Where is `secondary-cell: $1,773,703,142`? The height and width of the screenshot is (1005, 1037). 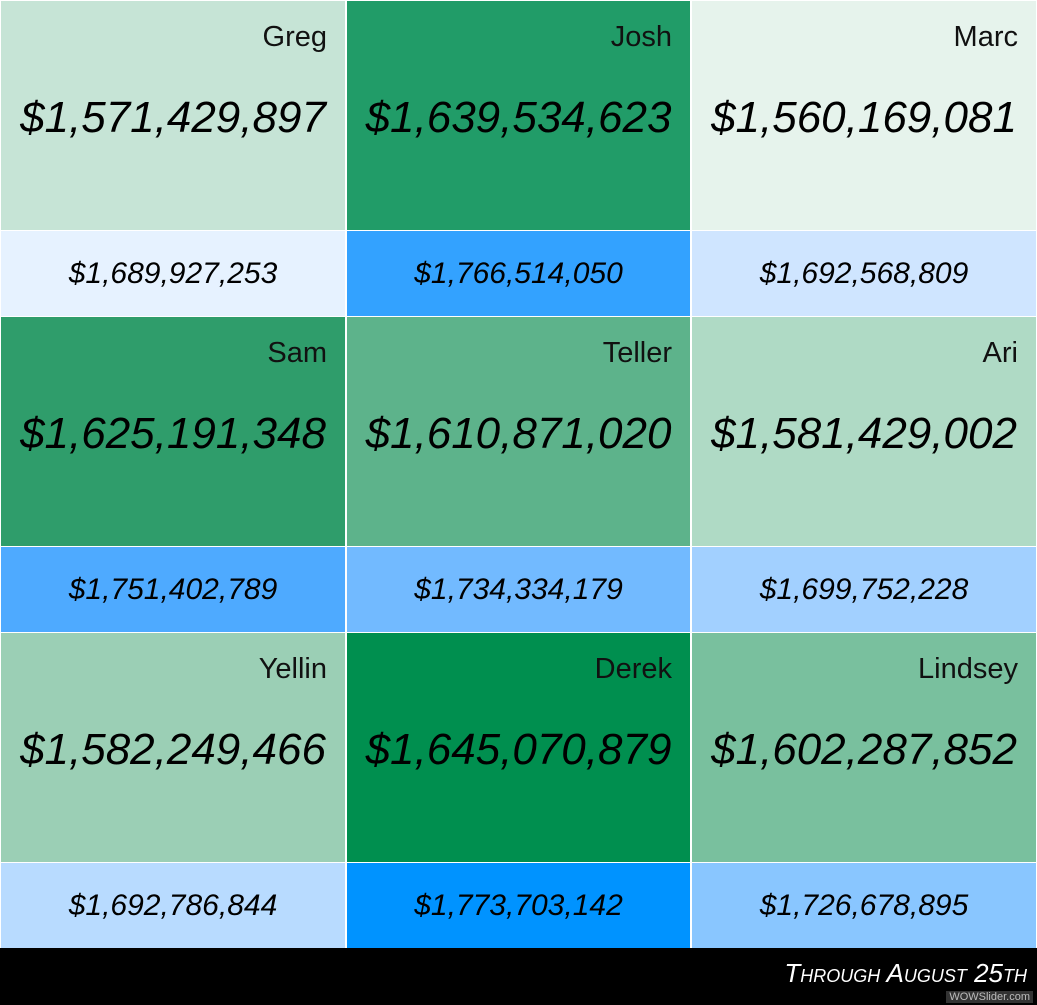 secondary-cell: $1,773,703,142 is located at coordinates (518, 905).